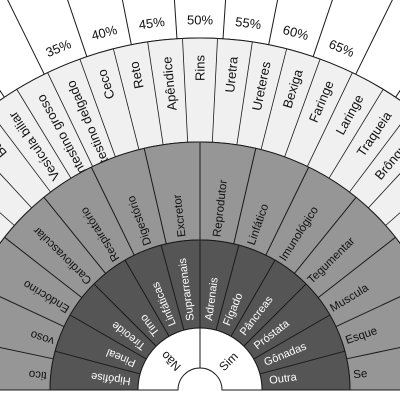 This screenshot has width=400, height=400. Describe the element at coordinates (180, 216) in the screenshot. I see `system-label: Excretor` at that location.